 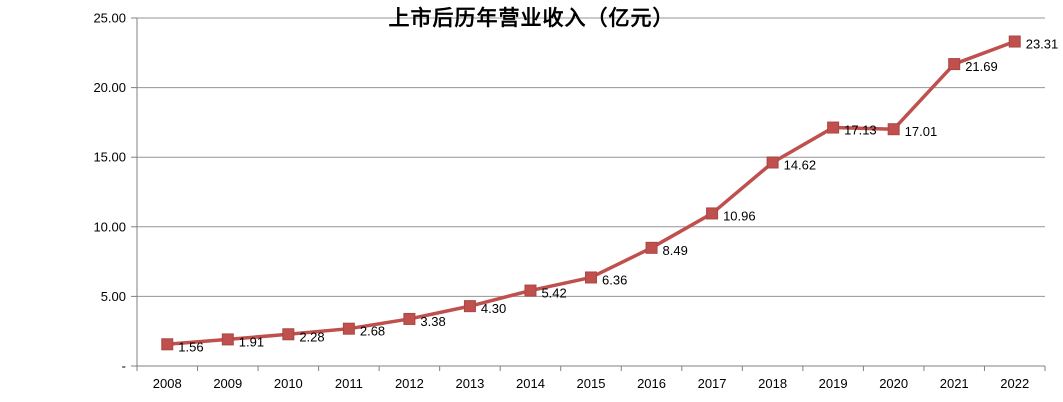 What do you see at coordinates (1042, 44) in the screenshot?
I see `data-point-label: 23.31` at bounding box center [1042, 44].